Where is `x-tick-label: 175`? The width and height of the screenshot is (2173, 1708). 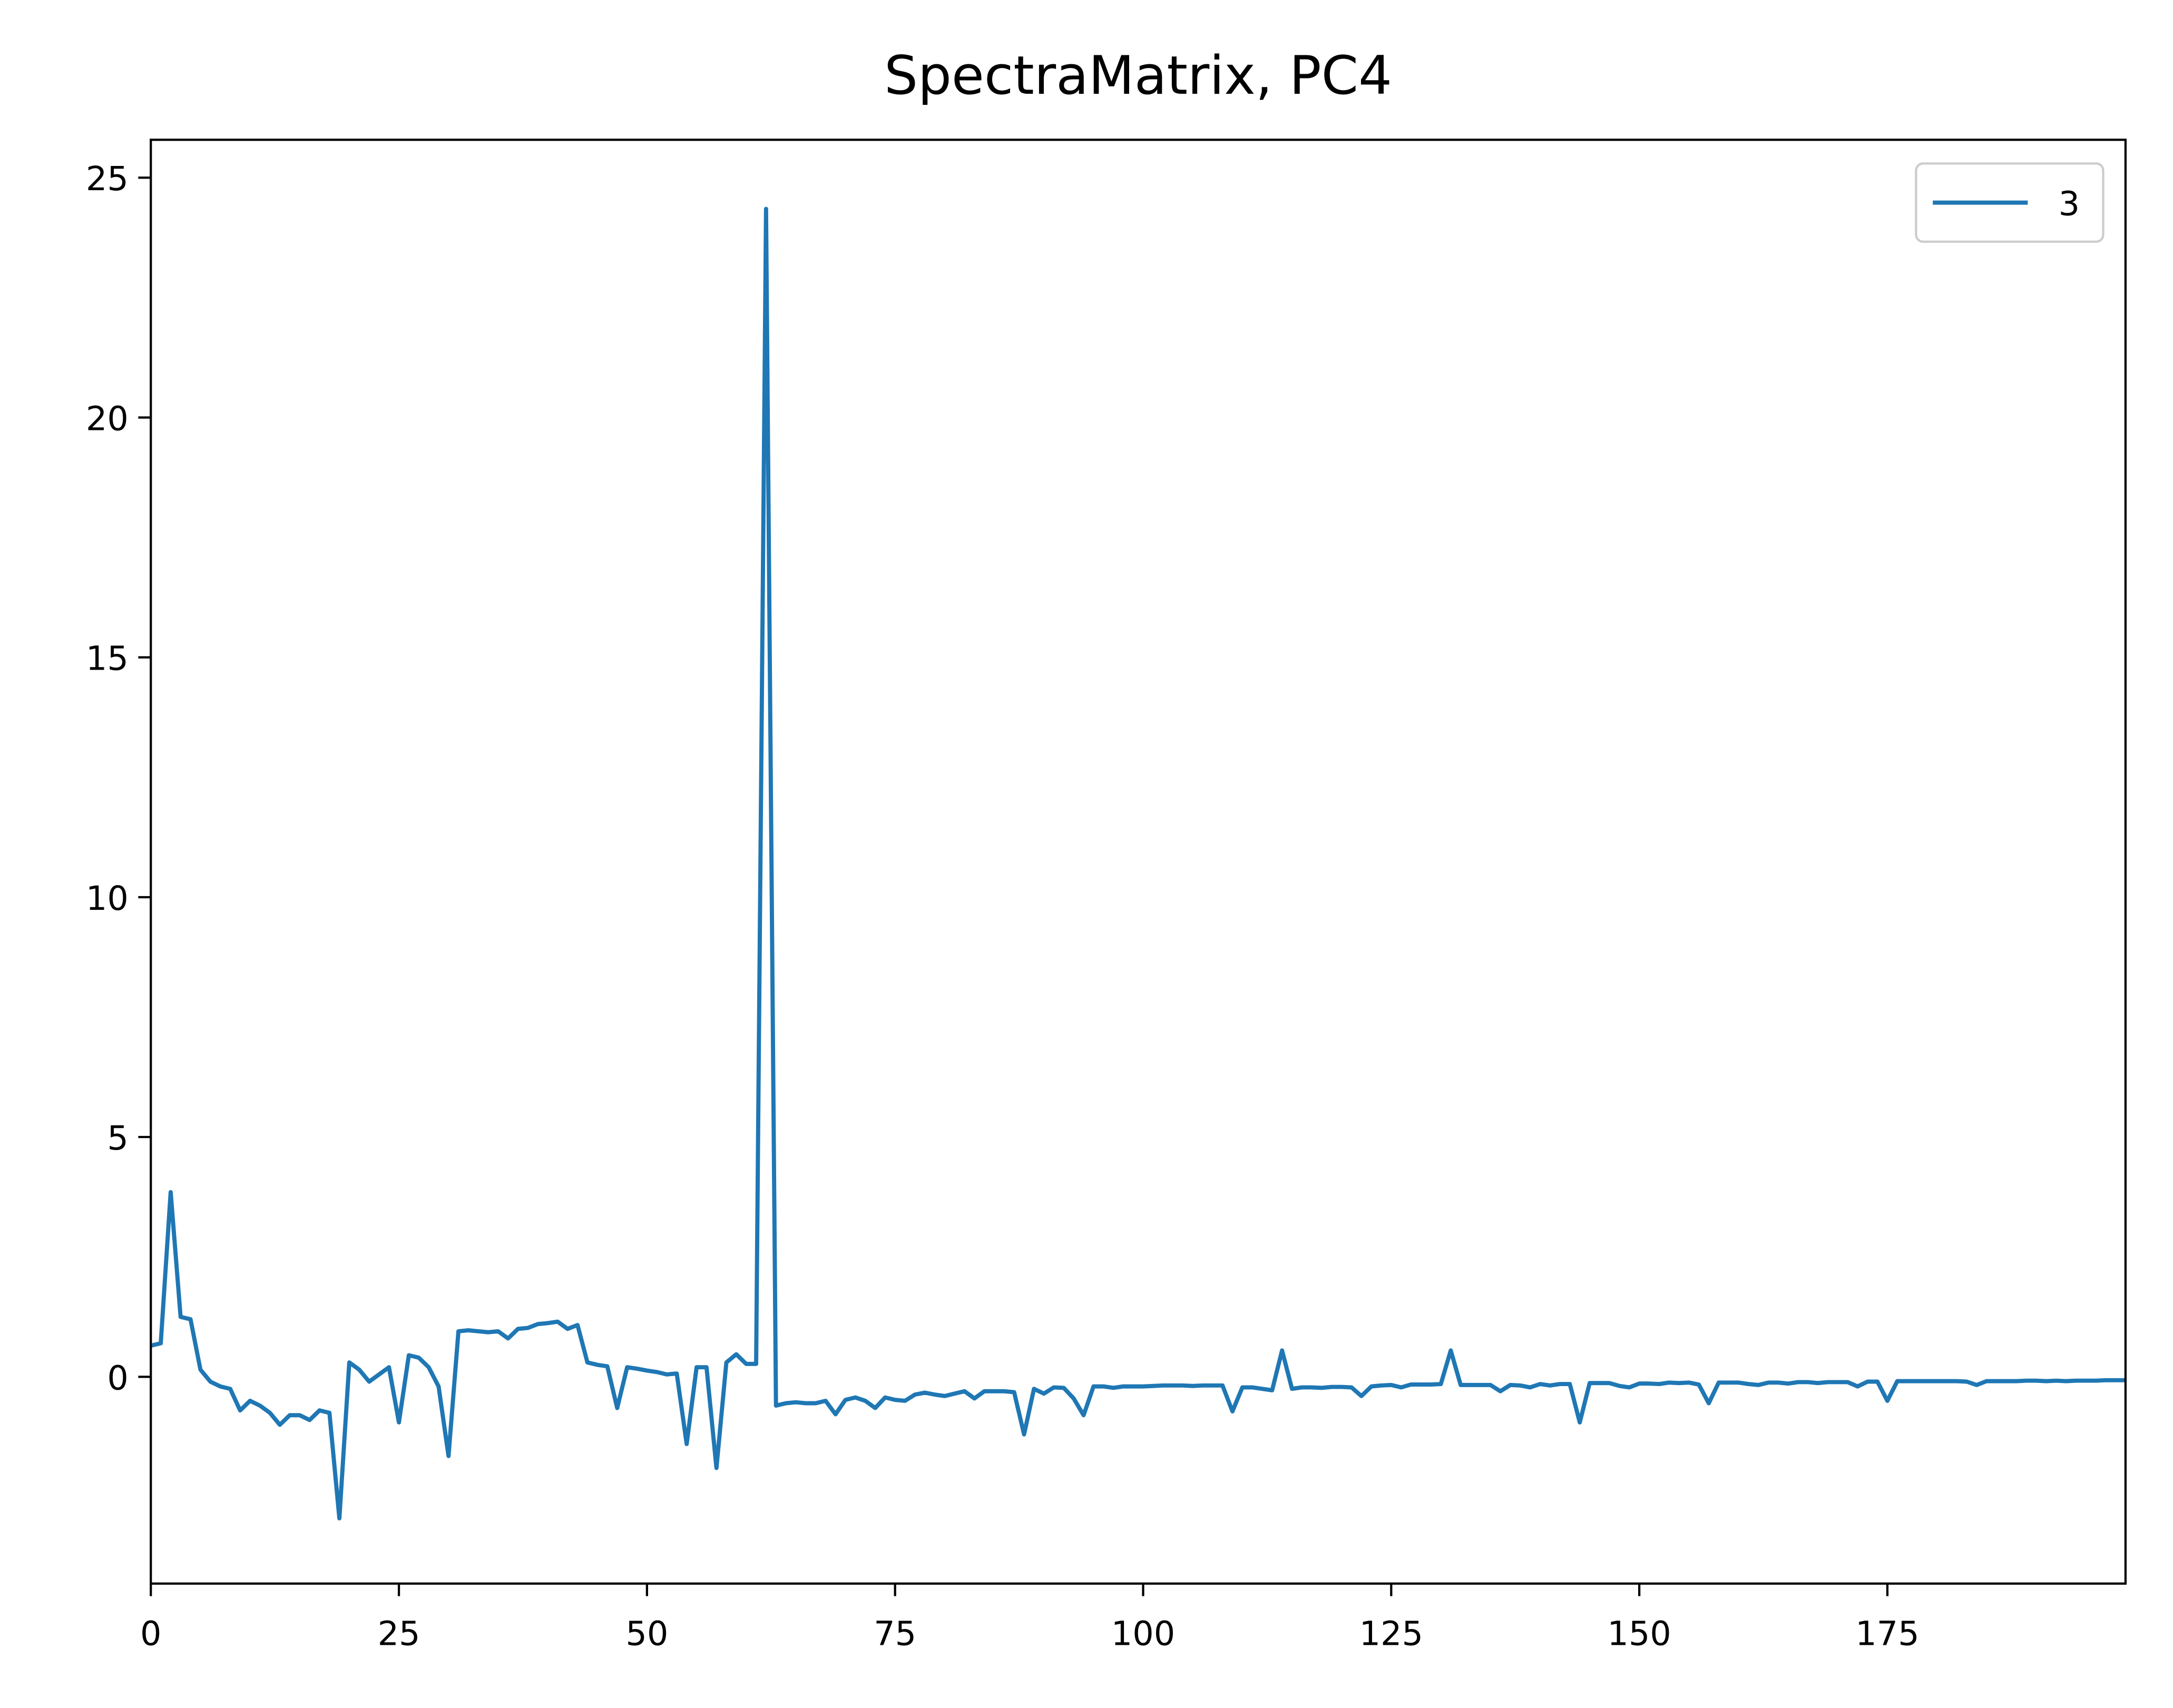 x-tick-label: 175 is located at coordinates (1887, 1633).